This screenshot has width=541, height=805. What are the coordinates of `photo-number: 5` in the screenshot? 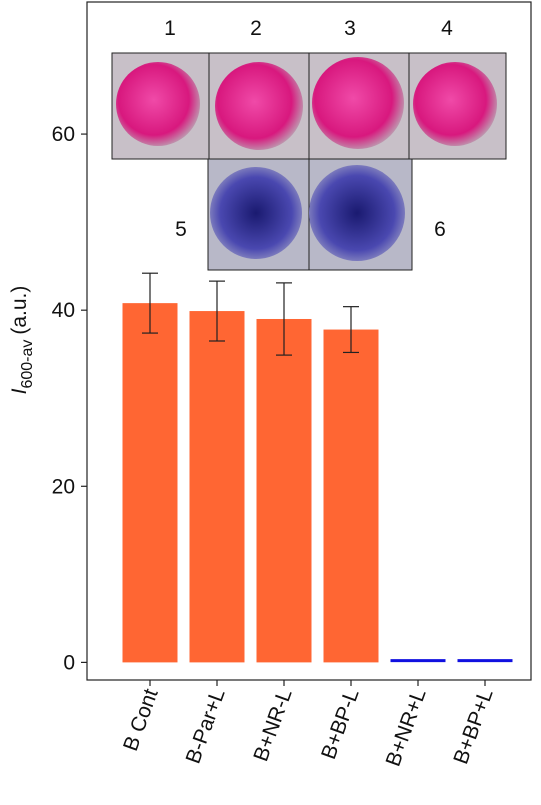 It's located at (181, 229).